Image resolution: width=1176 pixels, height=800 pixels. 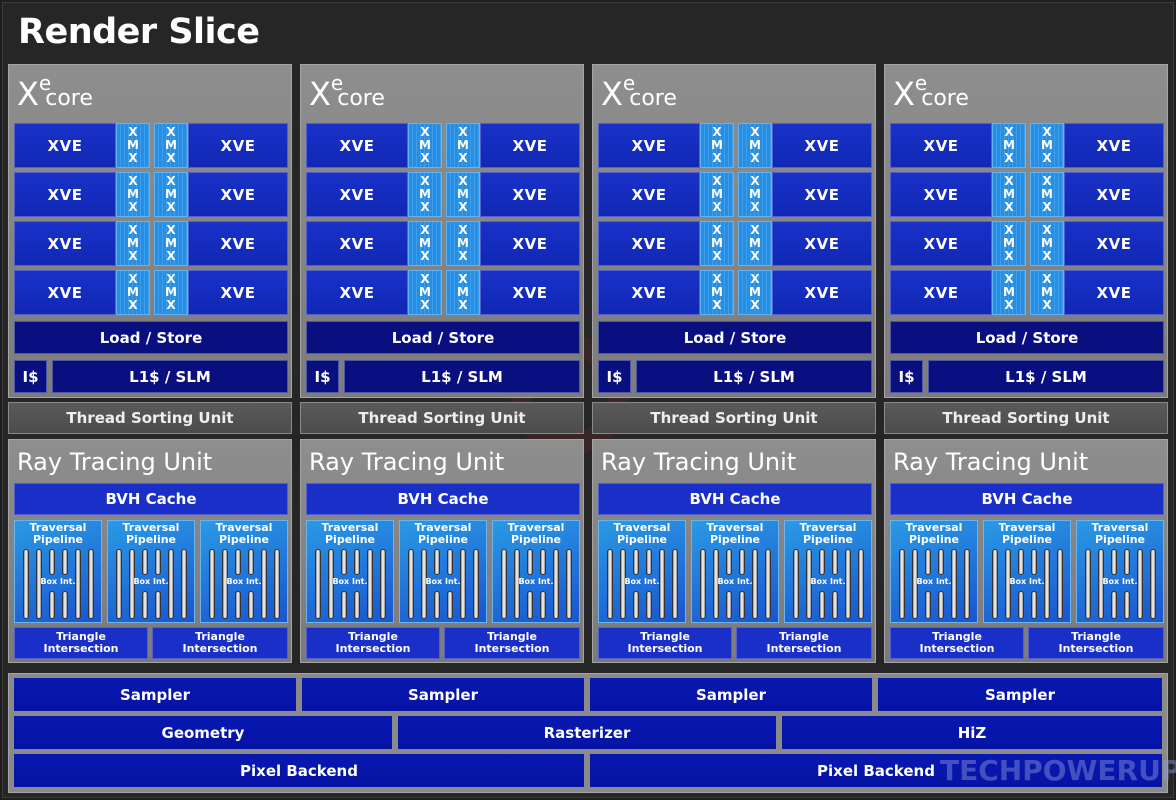 What do you see at coordinates (1058, 770) in the screenshot?
I see `techpowerup-watermark: TECHPOWERUP` at bounding box center [1058, 770].